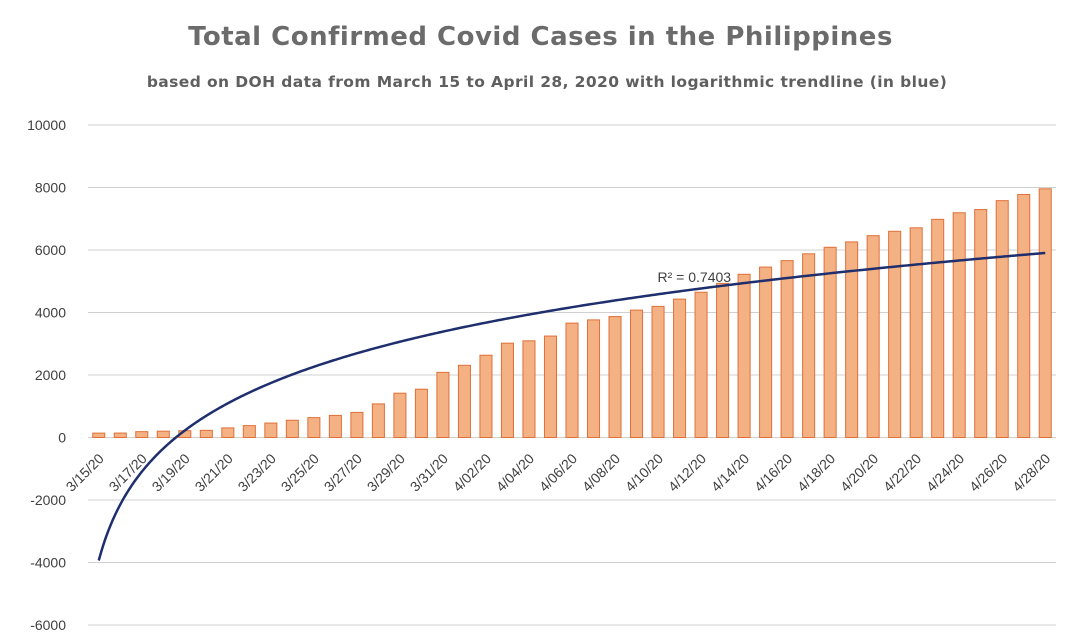 The width and height of the screenshot is (1081, 640). I want to click on x-tick-label: 4/14/20, so click(730, 472).